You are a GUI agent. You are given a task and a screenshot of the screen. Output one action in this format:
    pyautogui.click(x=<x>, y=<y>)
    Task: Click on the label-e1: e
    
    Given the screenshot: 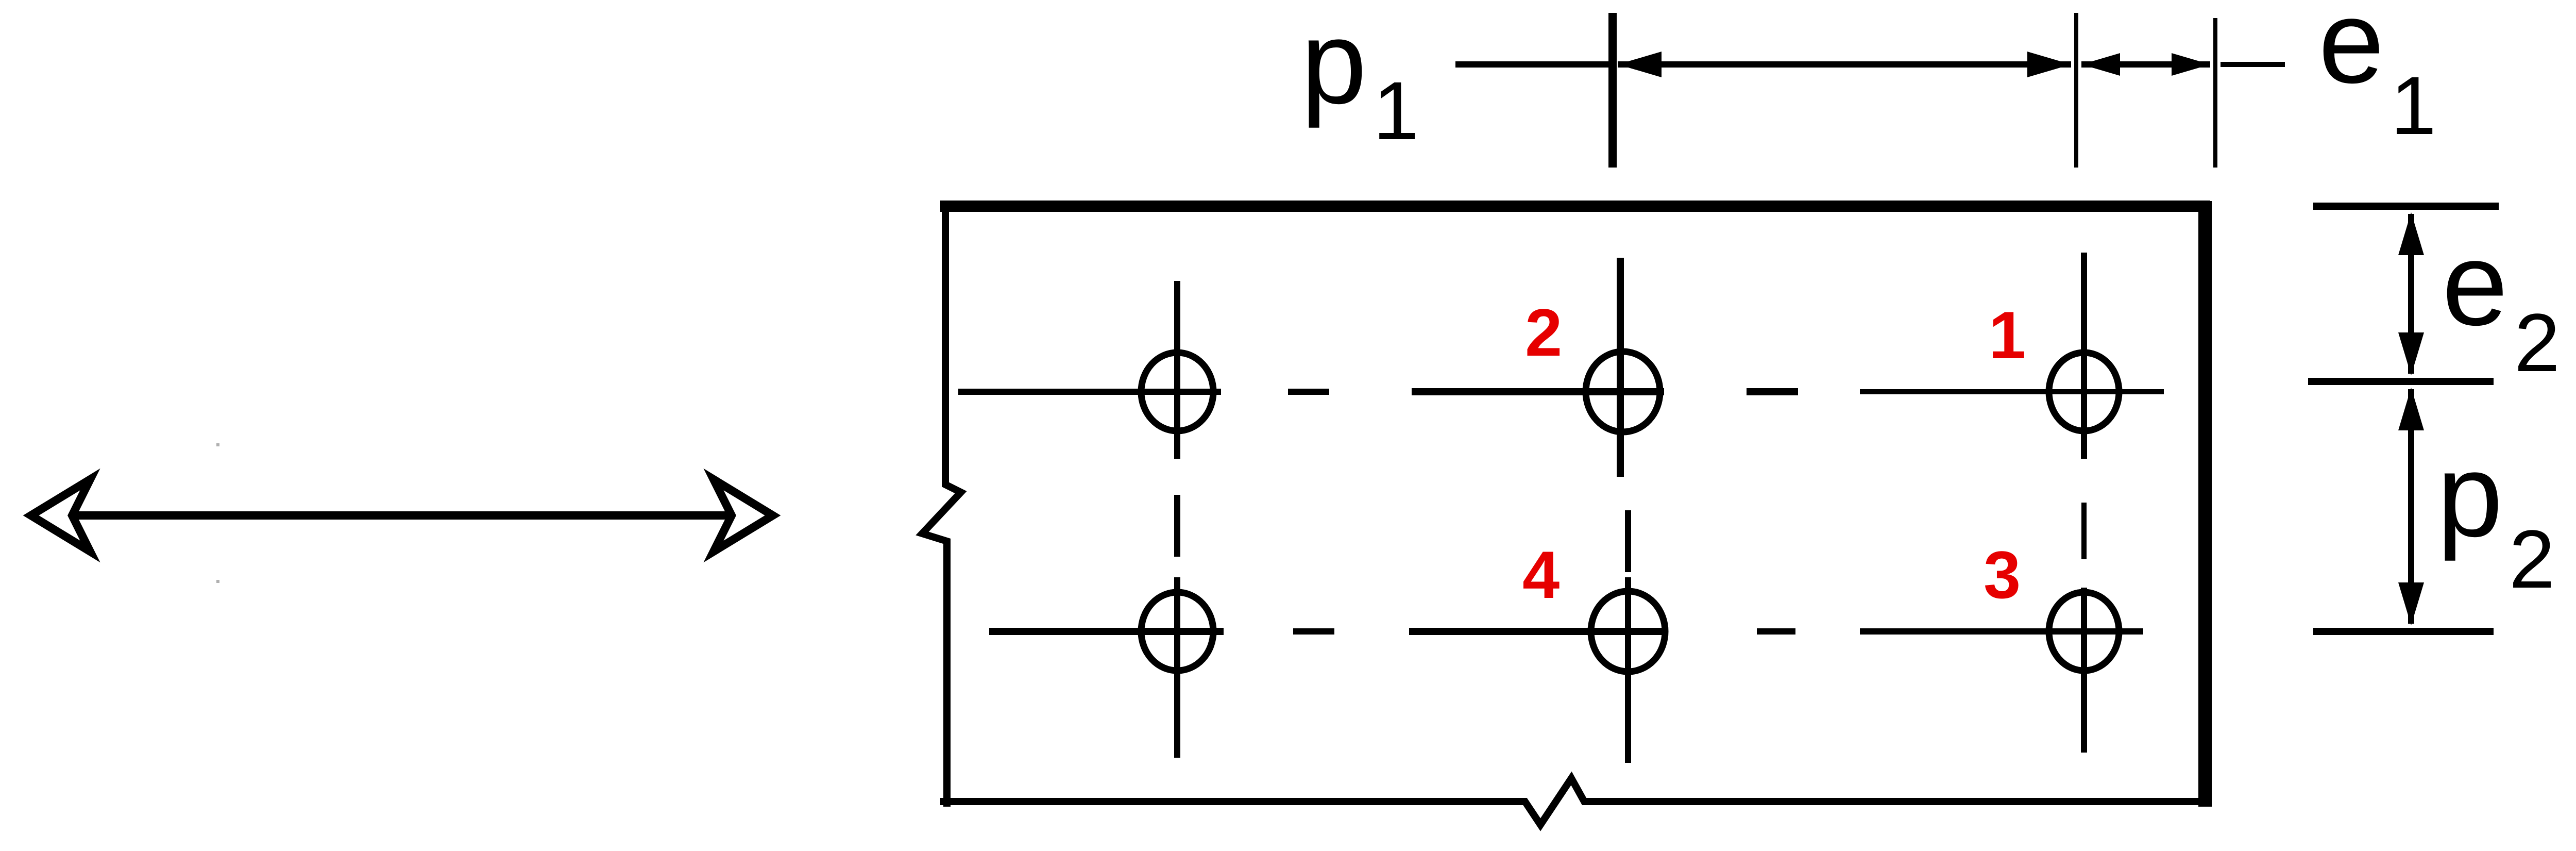 What is the action you would take?
    pyautogui.click(x=2351, y=54)
    